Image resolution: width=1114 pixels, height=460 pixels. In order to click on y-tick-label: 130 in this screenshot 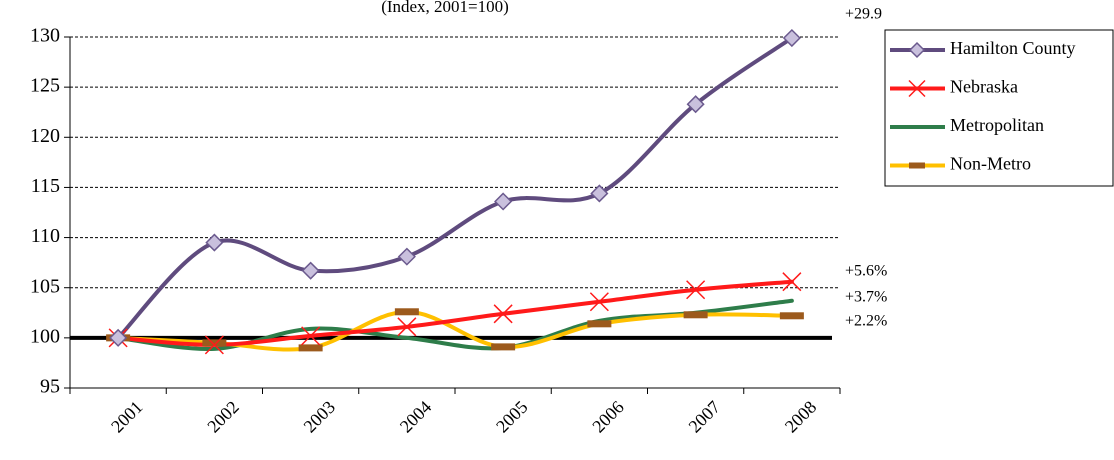, I will do `click(45, 36)`.